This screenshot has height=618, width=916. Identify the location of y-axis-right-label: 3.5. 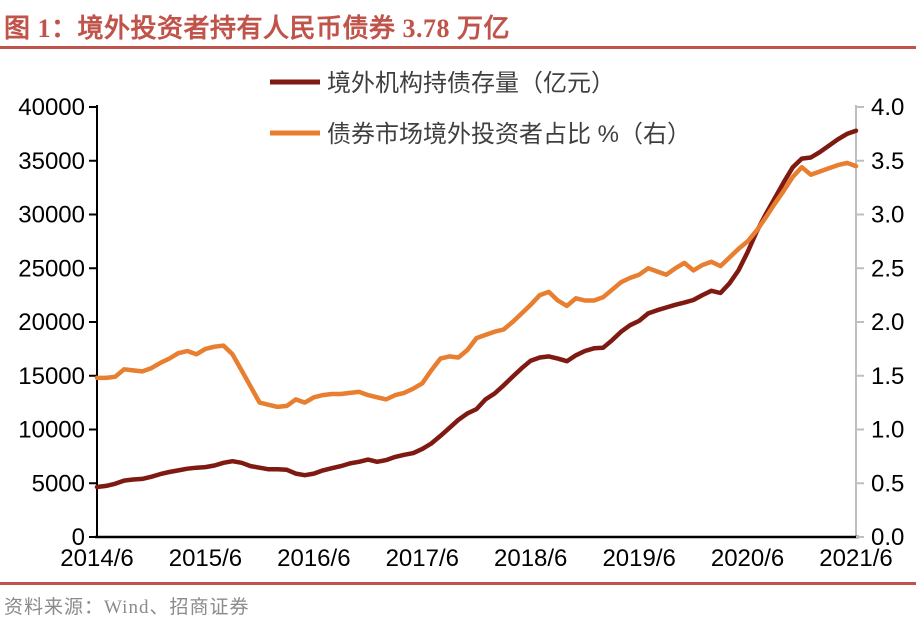
(887, 161).